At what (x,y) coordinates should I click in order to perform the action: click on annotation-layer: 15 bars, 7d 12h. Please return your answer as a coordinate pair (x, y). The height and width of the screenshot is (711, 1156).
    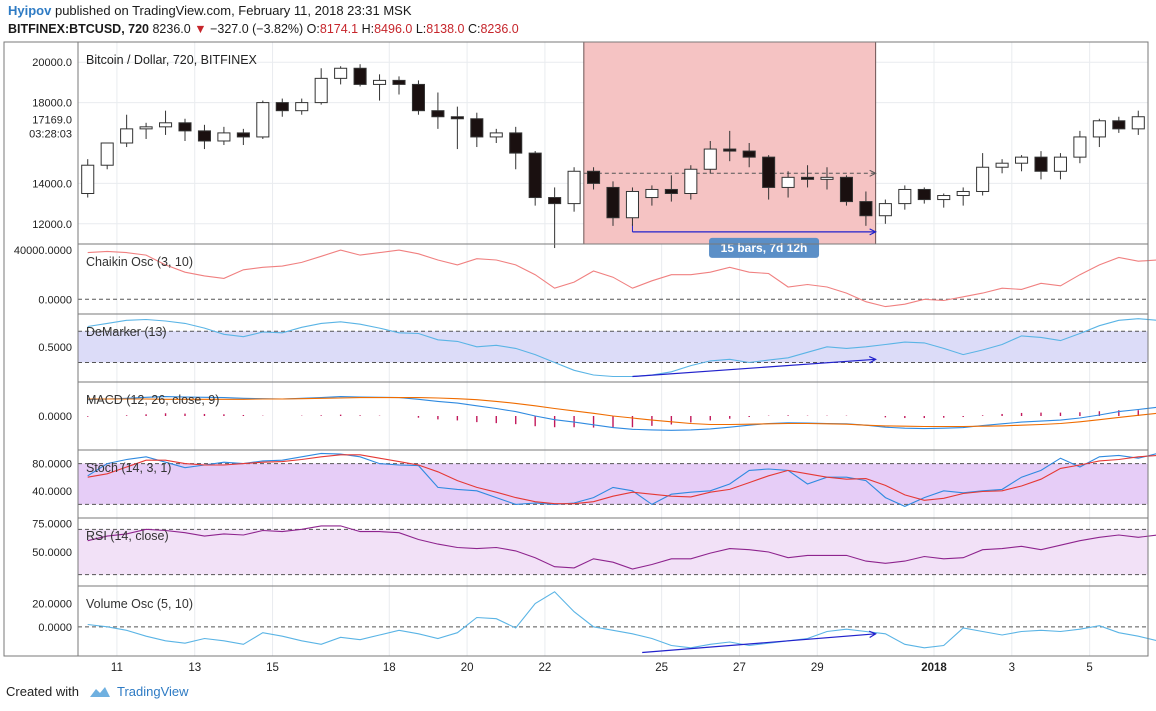
    Looking at the image, I should click on (754, 445).